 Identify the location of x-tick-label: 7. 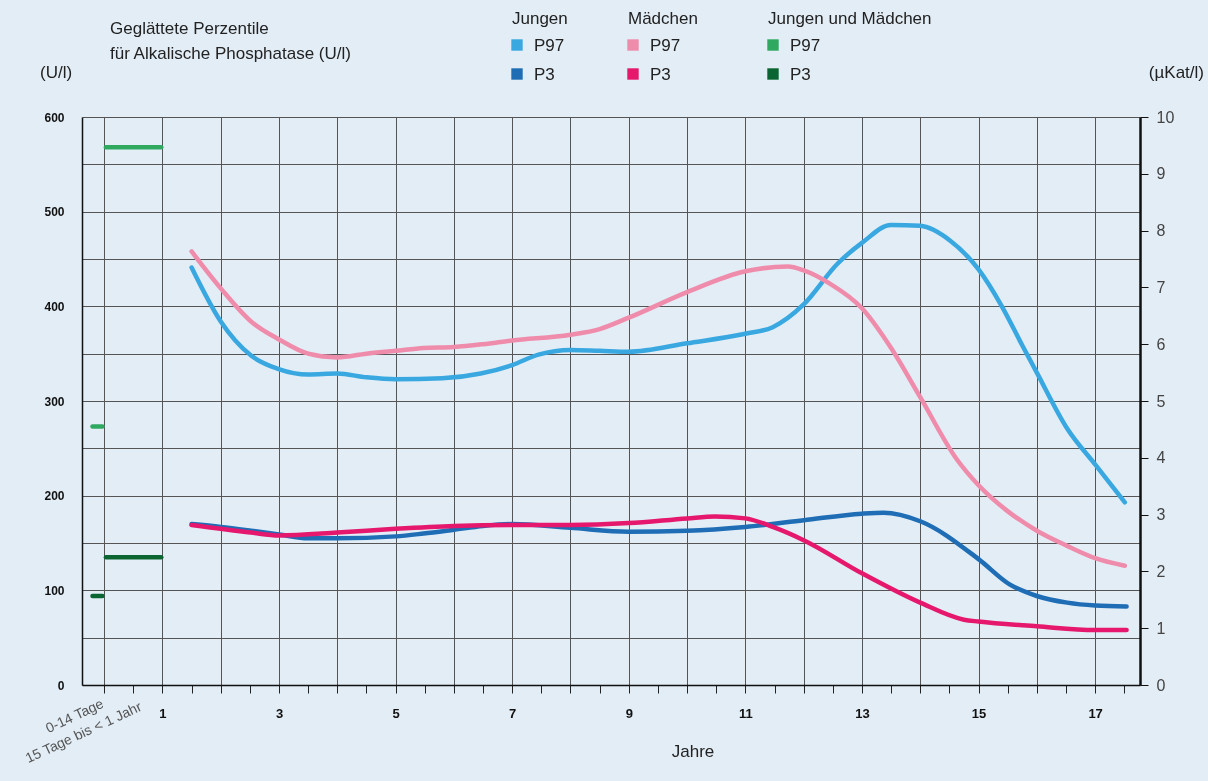
(513, 713).